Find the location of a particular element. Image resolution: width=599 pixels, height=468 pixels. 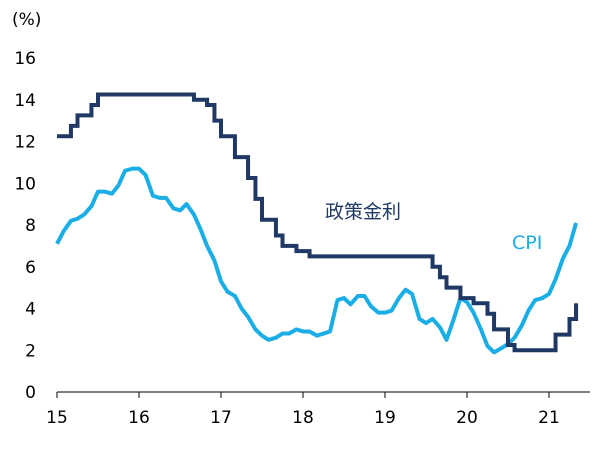

y-axis-unit-label: (%) is located at coordinates (26, 20).